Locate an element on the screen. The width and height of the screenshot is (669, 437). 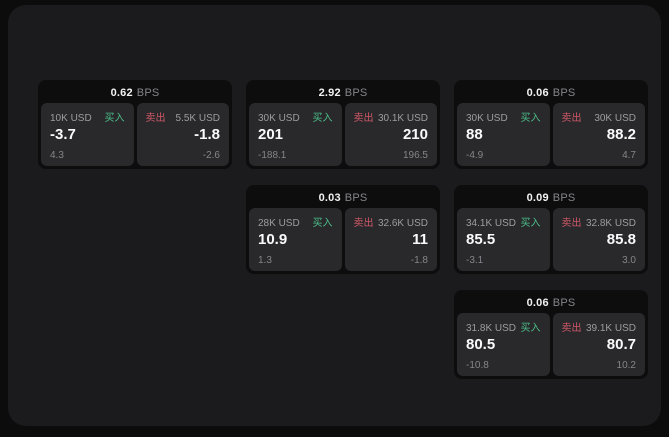
sell-amount-label: 32.6K USD is located at coordinates (402, 223).